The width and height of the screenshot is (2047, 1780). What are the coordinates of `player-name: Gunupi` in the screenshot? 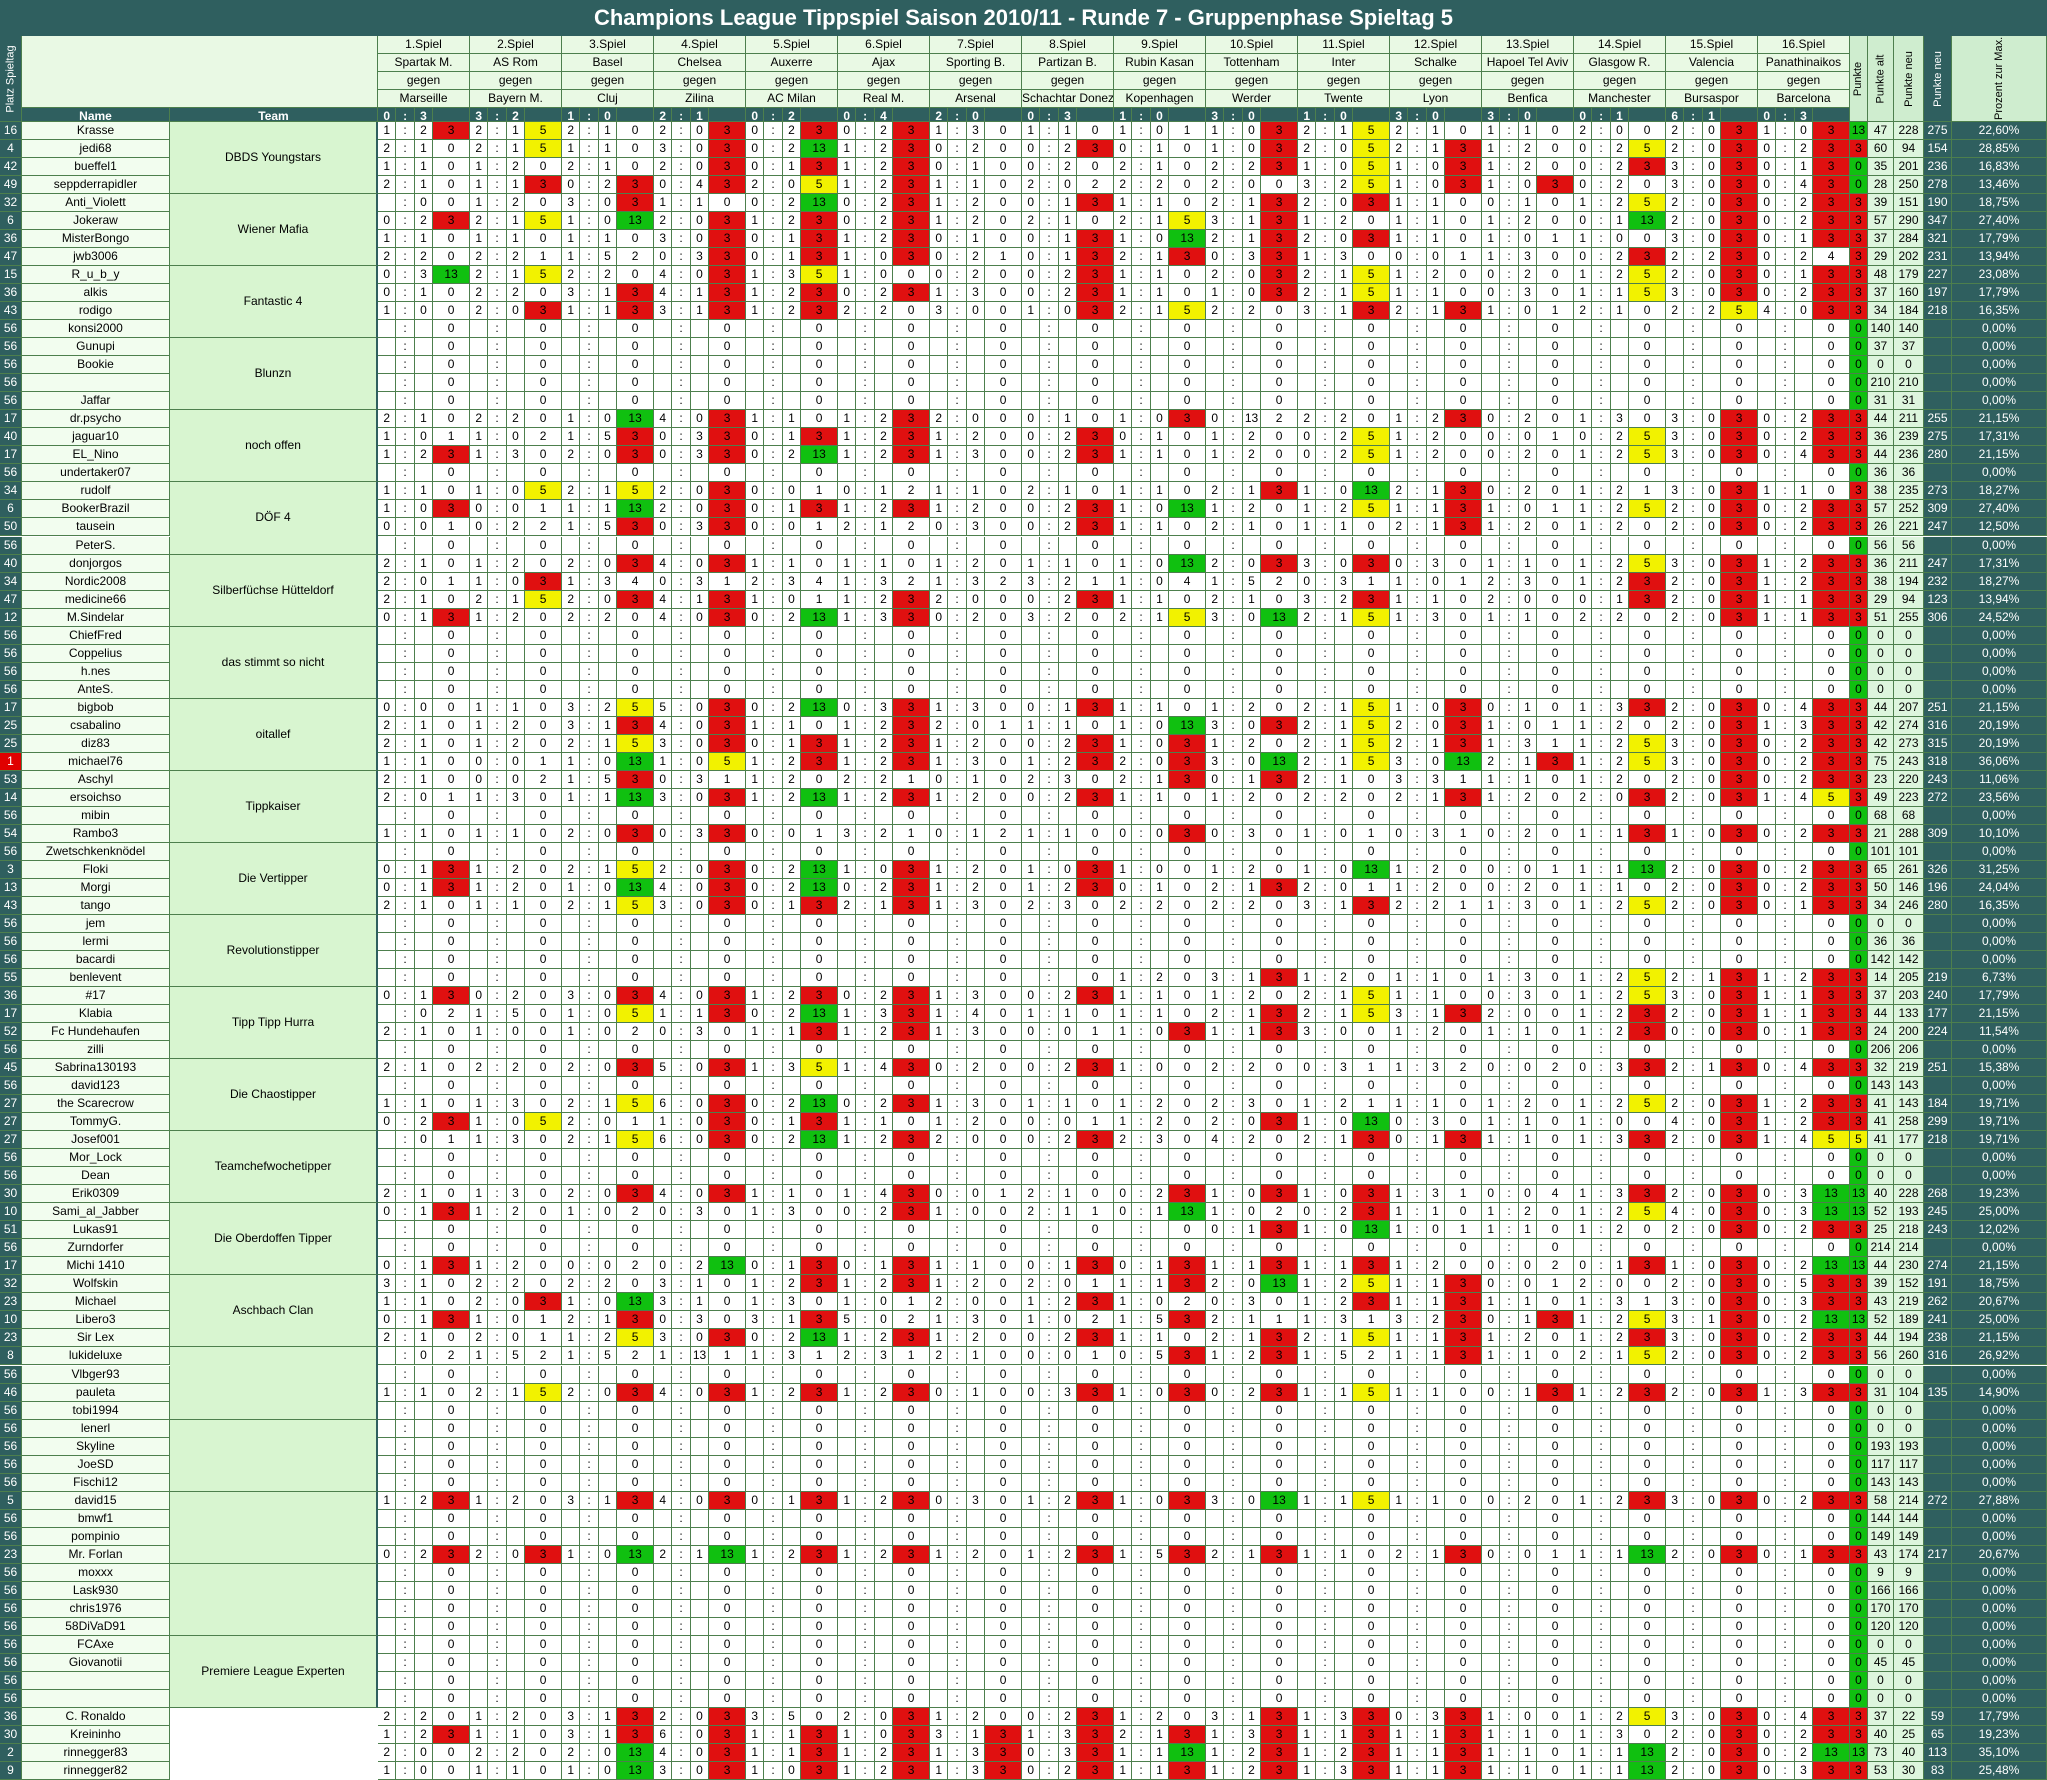 It's located at (96, 347).